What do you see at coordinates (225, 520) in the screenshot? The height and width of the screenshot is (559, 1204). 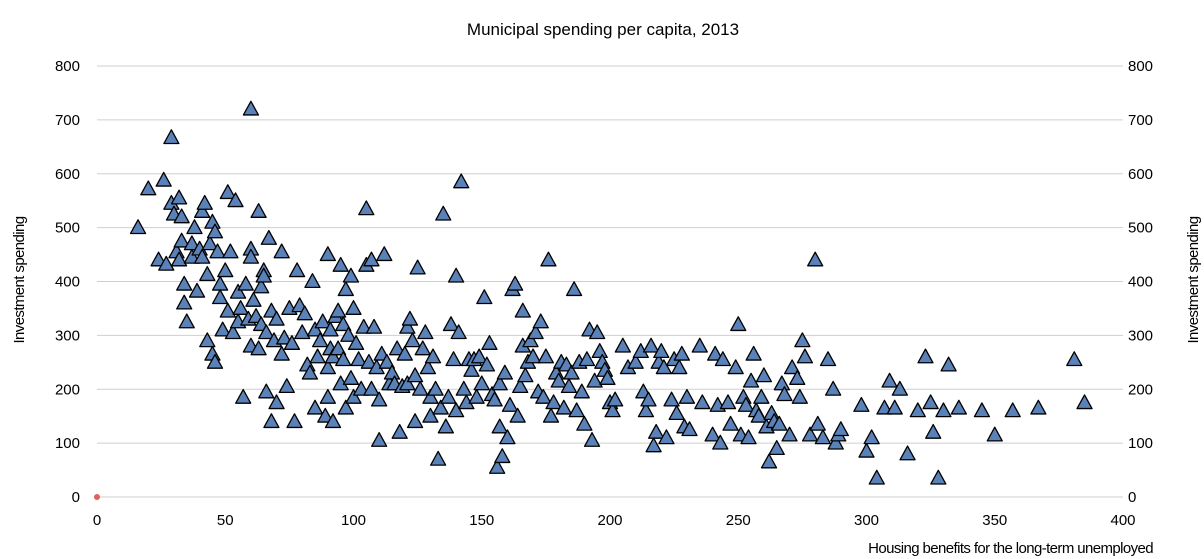 I see `x-tick-label: 50` at bounding box center [225, 520].